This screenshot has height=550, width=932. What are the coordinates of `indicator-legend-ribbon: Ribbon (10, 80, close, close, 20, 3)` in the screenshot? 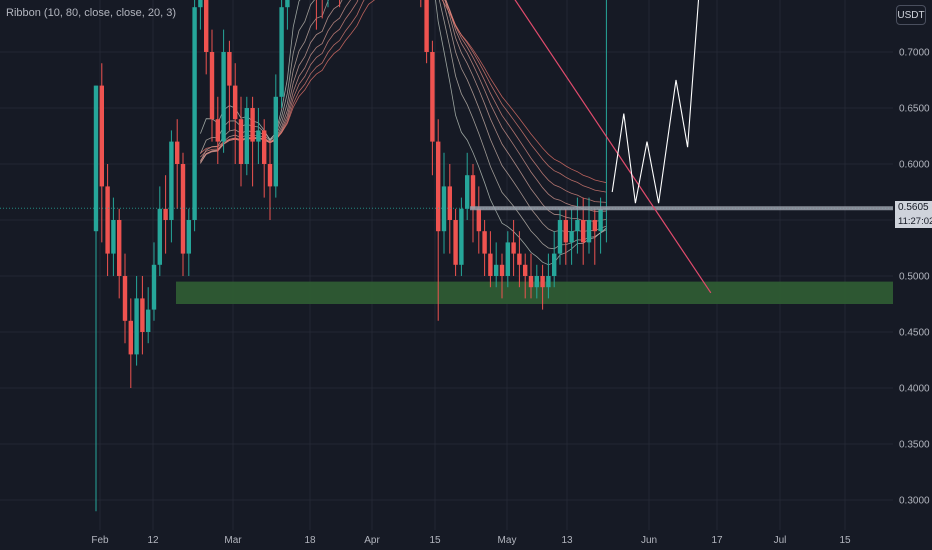 It's located at (91, 13).